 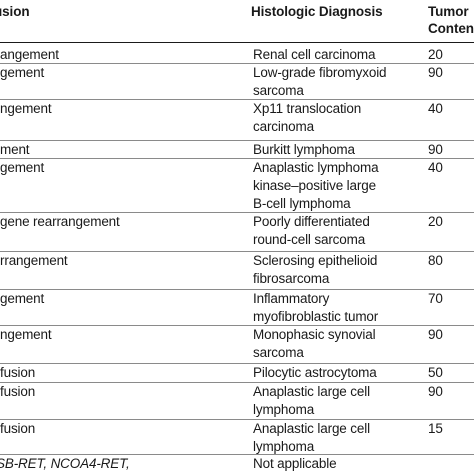 I want to click on diagnosis-line: Burkitt lymphoma, so click(x=304, y=149).